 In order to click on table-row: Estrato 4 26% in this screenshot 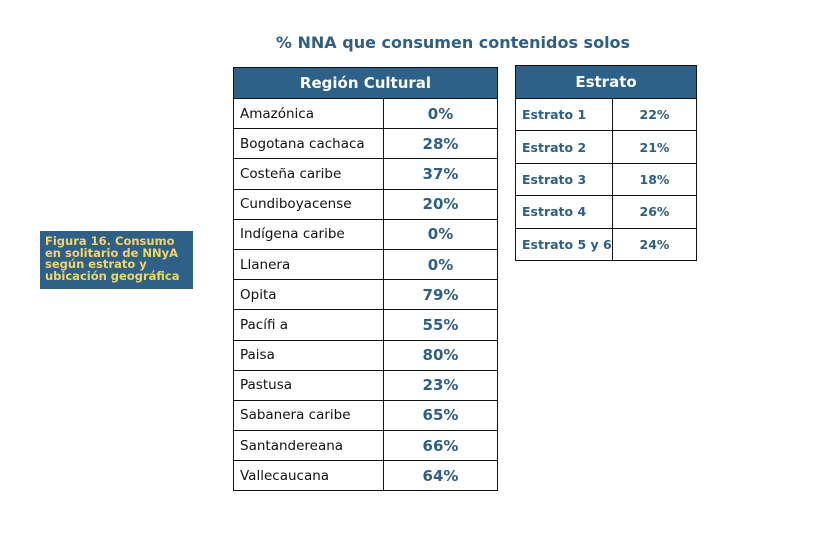, I will do `click(606, 212)`.